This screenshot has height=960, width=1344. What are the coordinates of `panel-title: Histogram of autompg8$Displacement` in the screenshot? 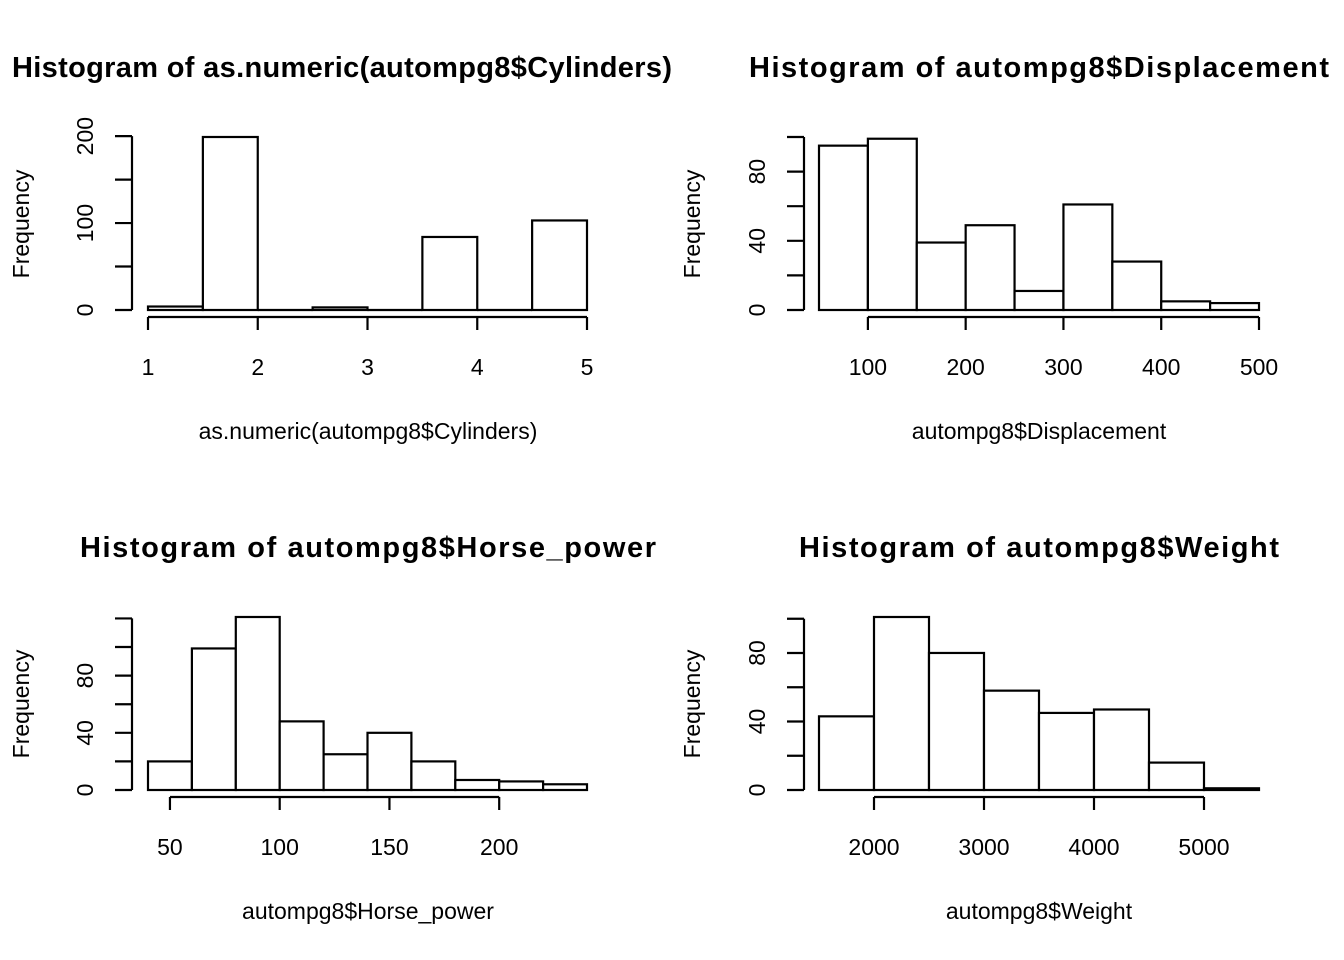 It's located at (1039, 68).